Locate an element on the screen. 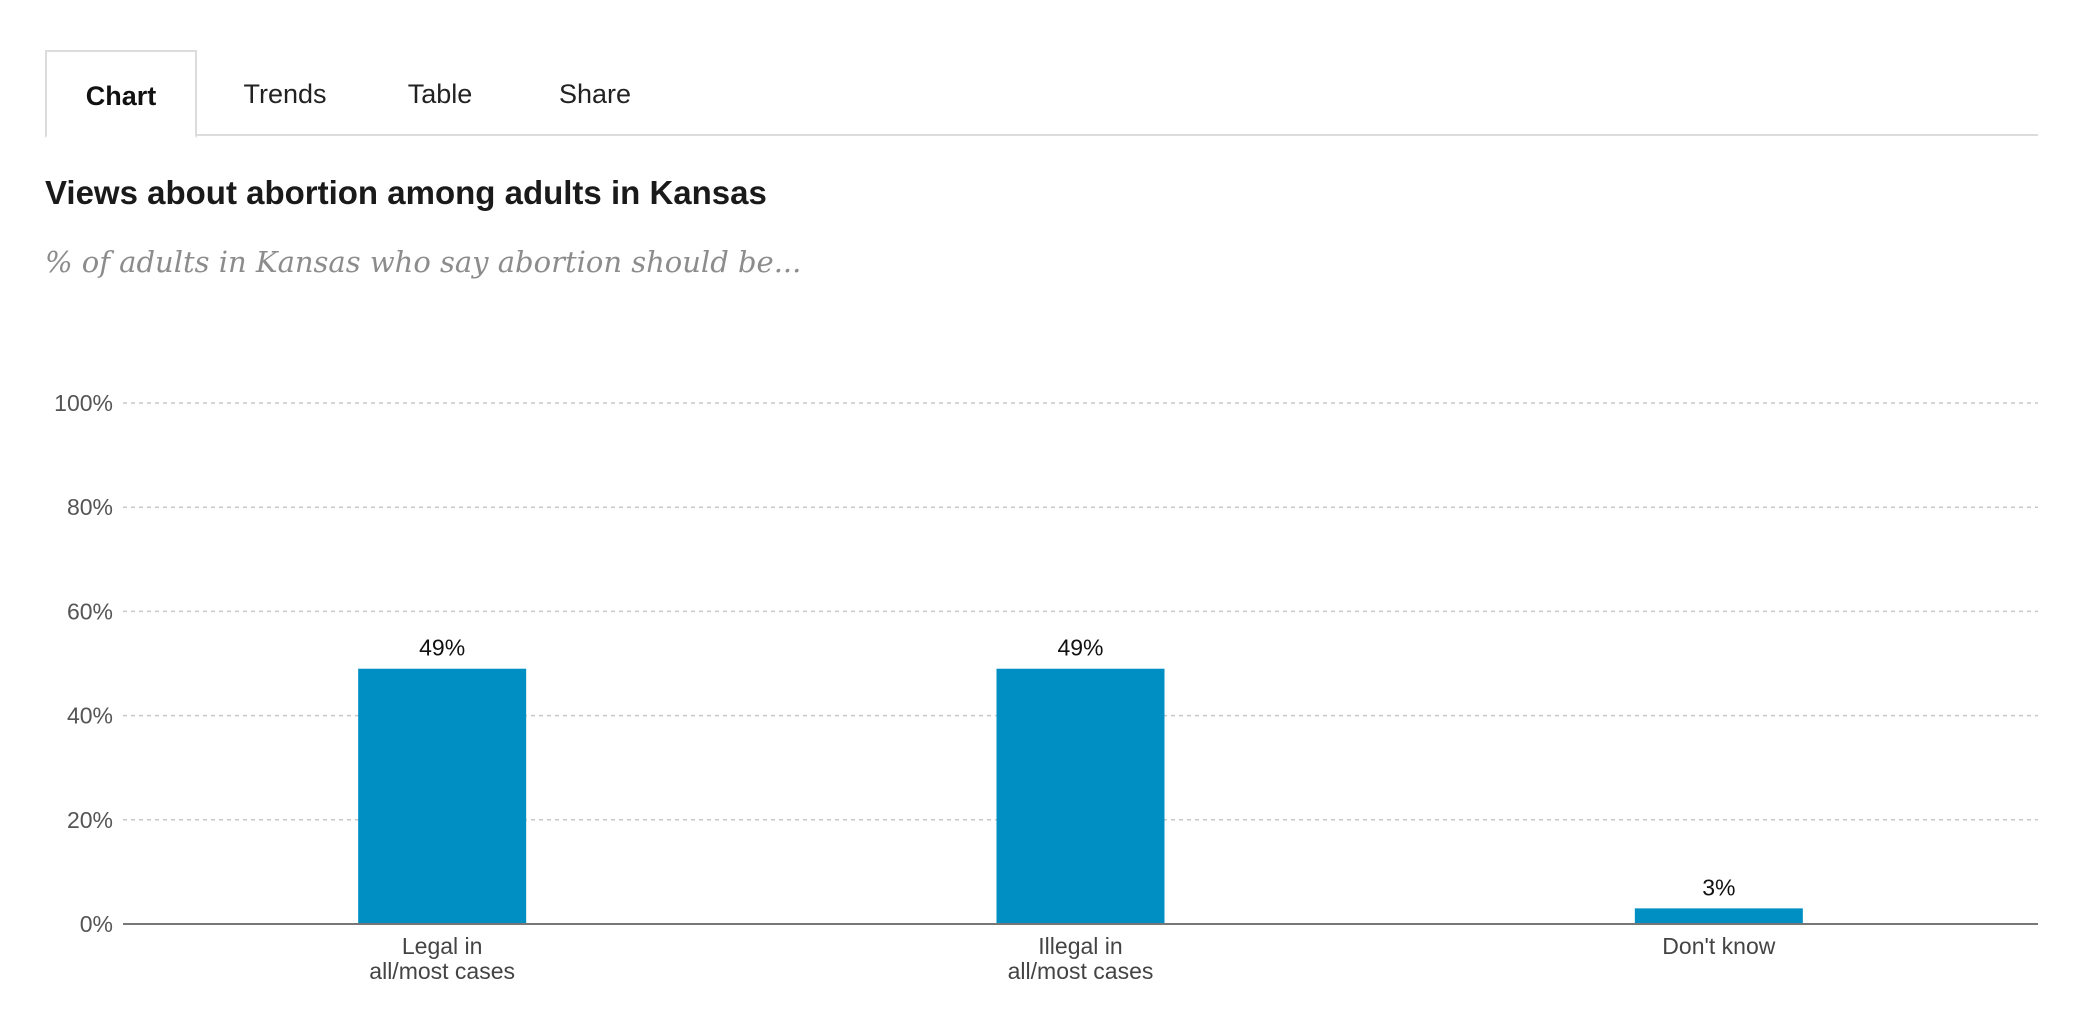 The image size is (2096, 1024). category-label-line: Don't know is located at coordinates (1718, 946).